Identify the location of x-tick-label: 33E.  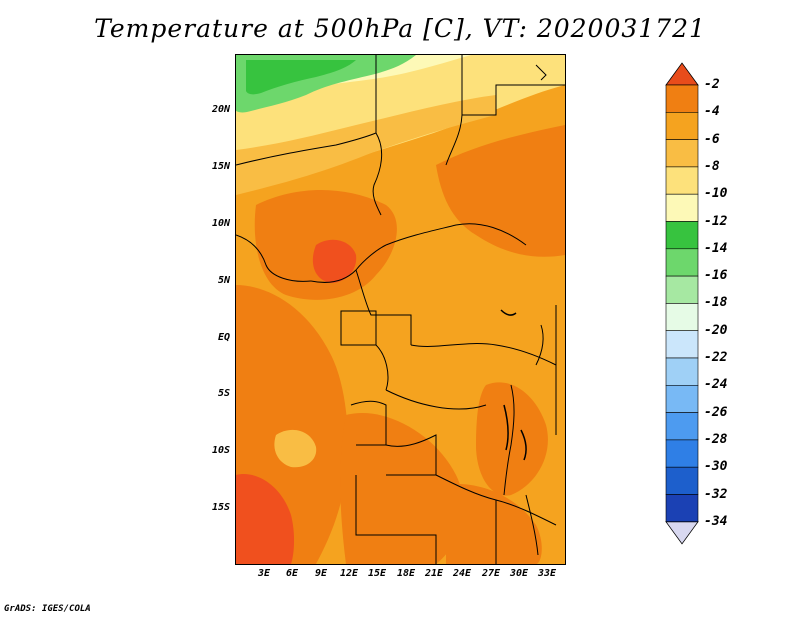
(547, 573).